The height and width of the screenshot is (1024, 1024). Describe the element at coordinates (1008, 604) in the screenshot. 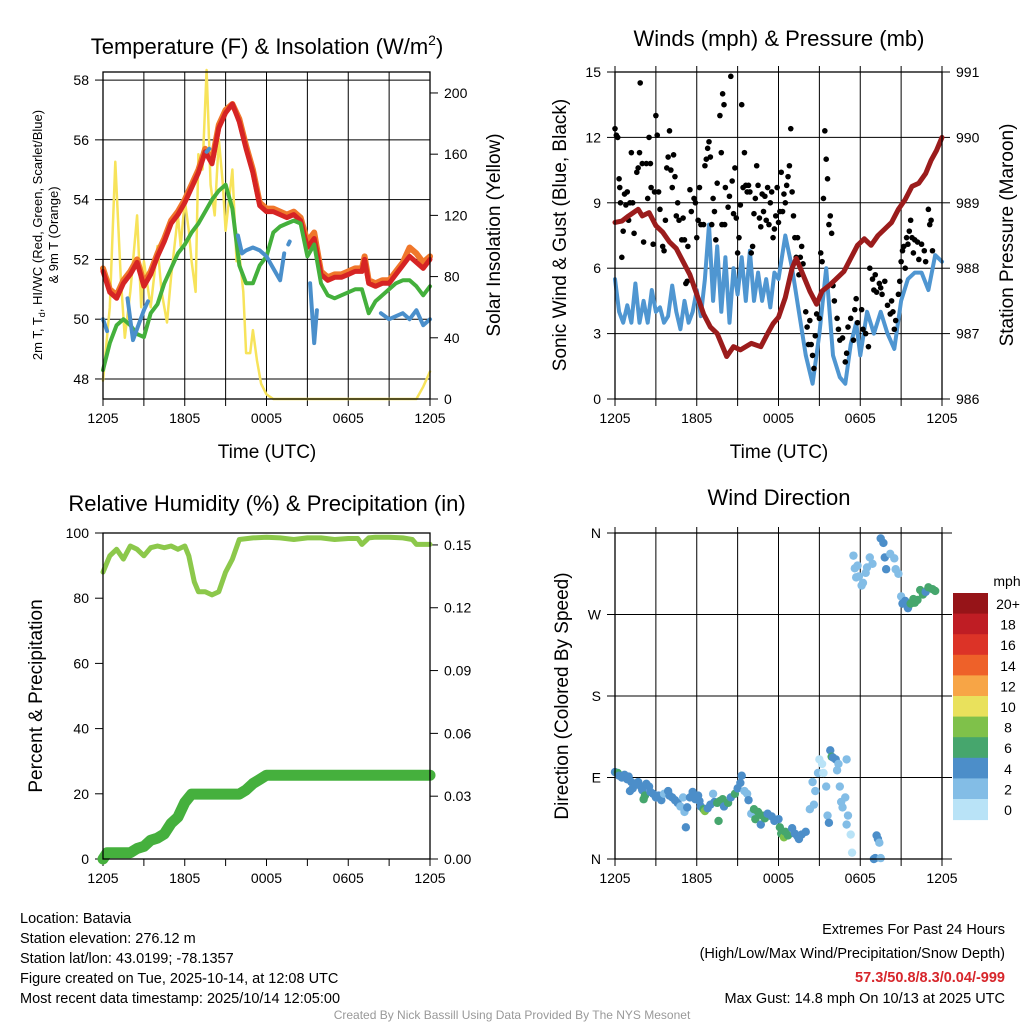

I see `colorbar-label: 20+` at that location.